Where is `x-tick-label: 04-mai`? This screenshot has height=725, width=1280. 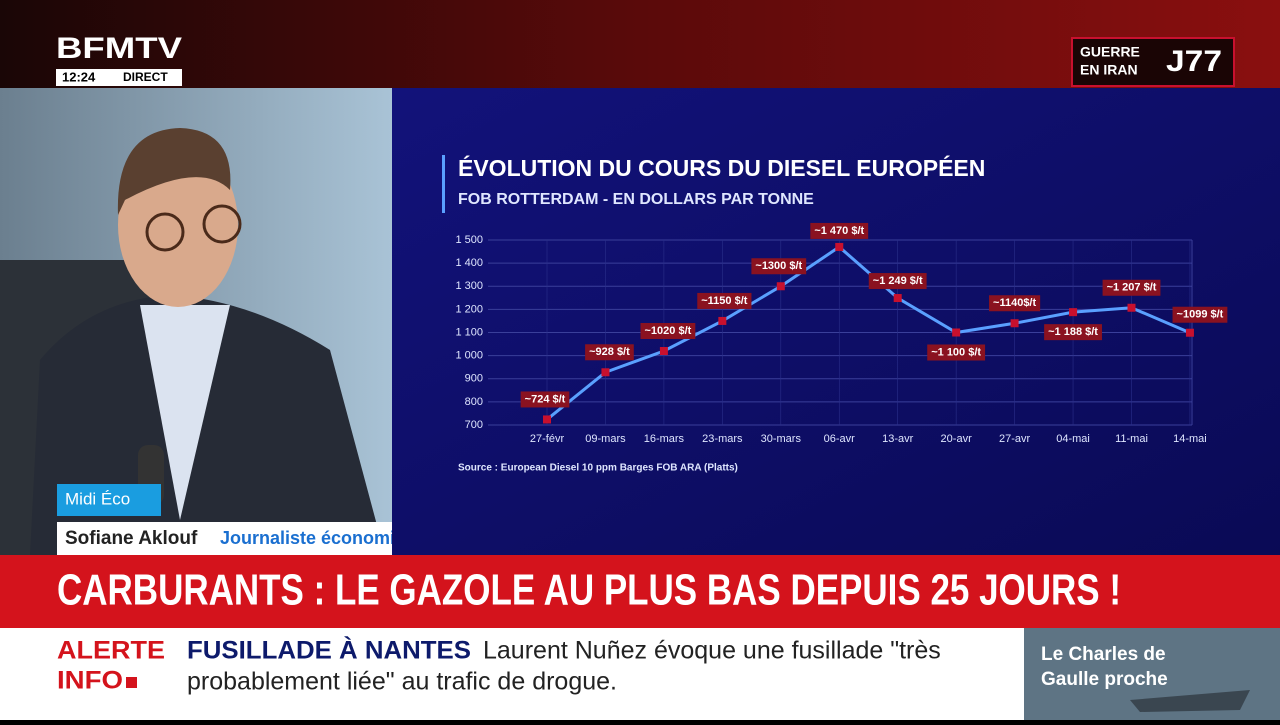
x-tick-label: 04-mai is located at coordinates (1073, 439).